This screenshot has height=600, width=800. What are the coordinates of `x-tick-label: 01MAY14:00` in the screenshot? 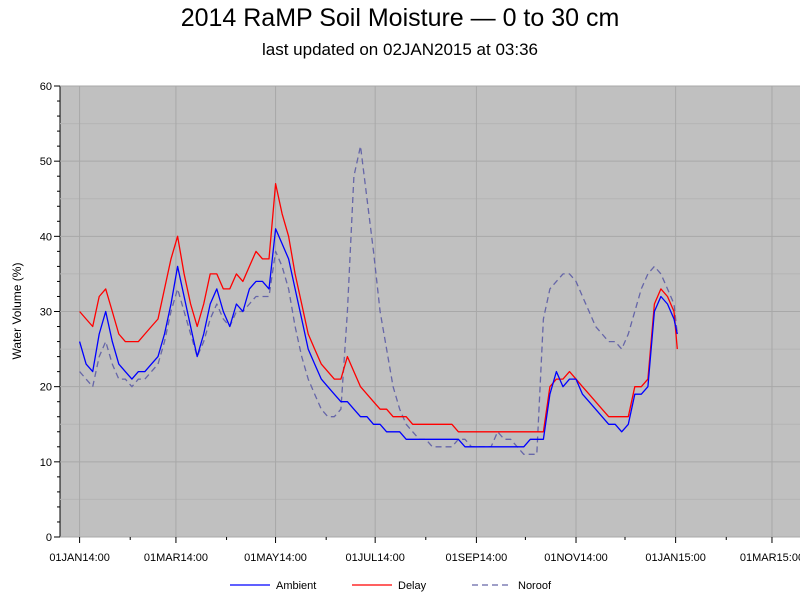 It's located at (275, 558).